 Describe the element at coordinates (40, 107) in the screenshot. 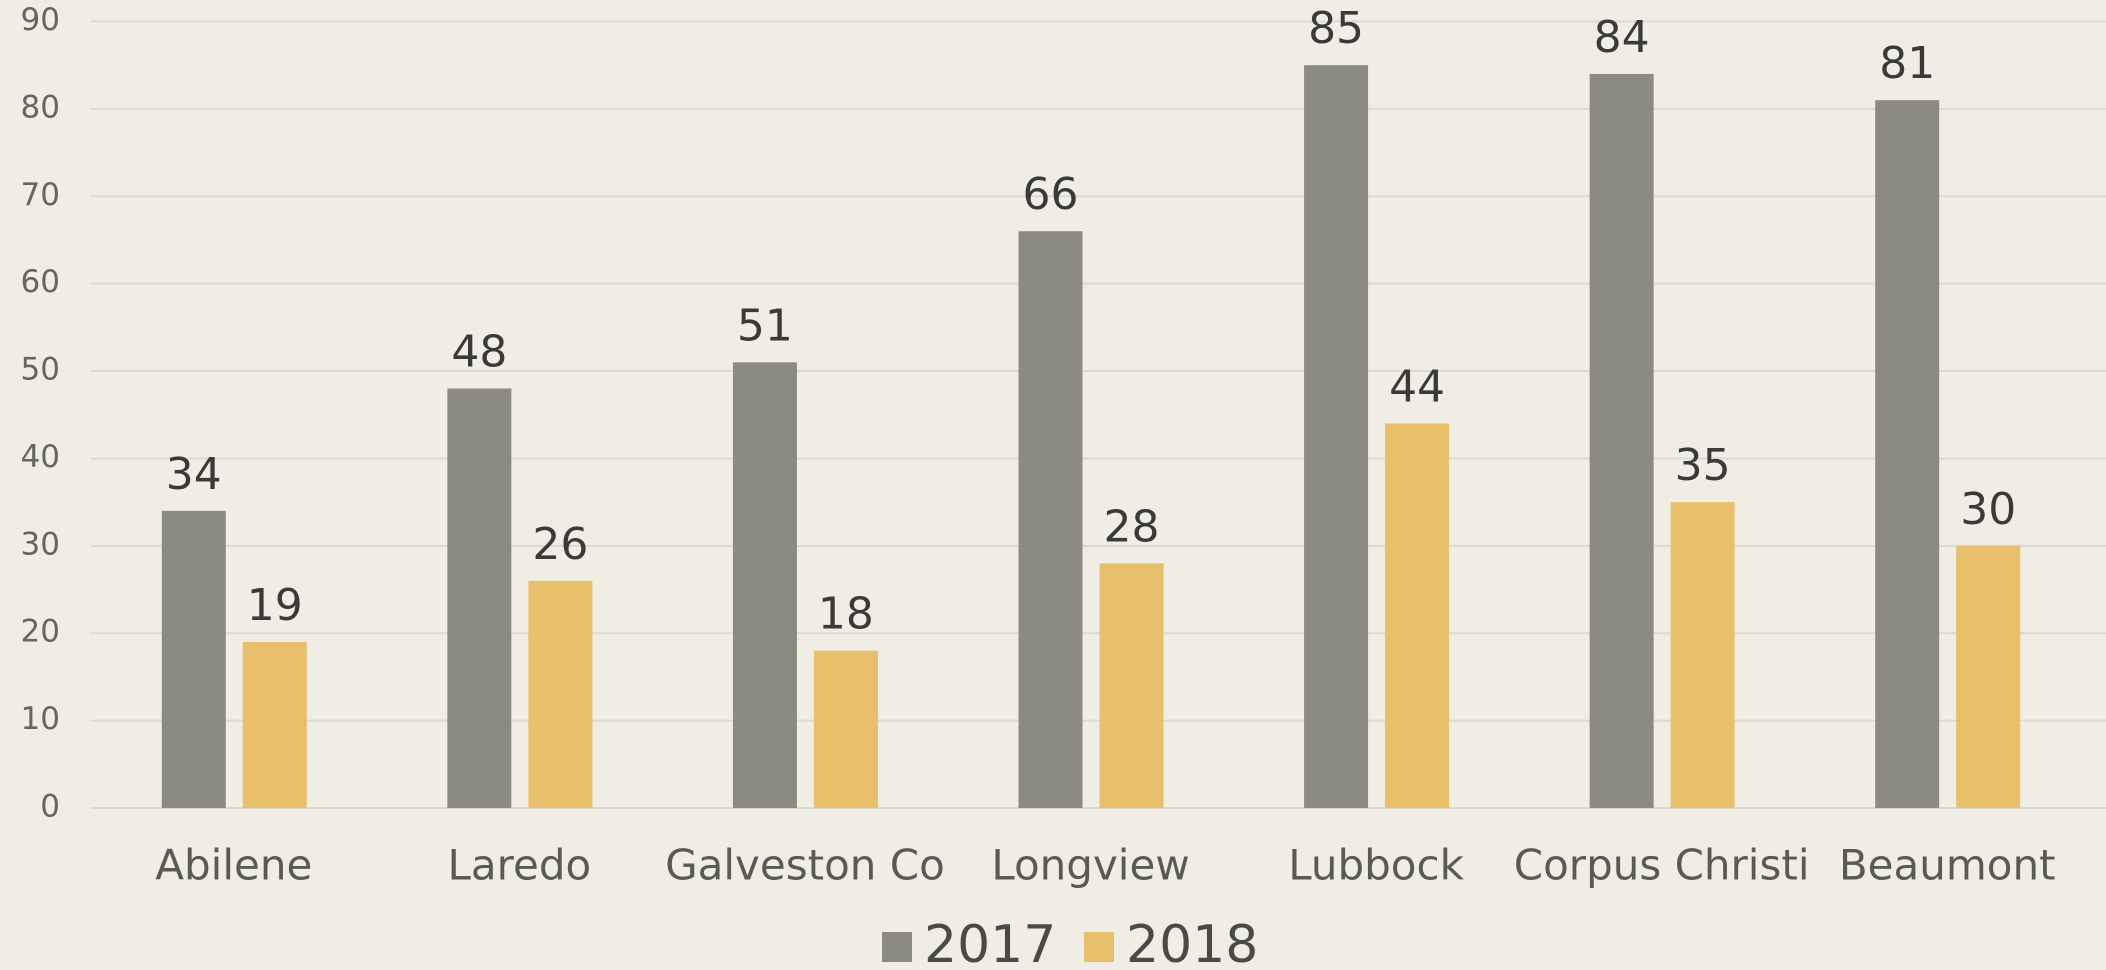

I see `y-tick-label: 80` at that location.